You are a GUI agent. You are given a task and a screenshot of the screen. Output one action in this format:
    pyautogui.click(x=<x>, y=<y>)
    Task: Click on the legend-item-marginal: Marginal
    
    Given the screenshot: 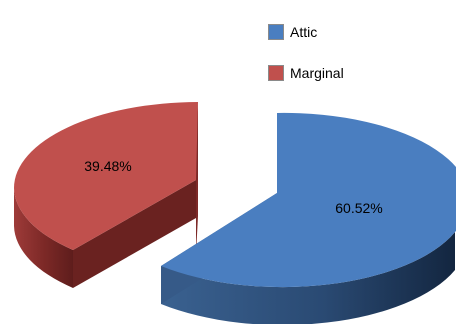 What is the action you would take?
    pyautogui.click(x=306, y=73)
    